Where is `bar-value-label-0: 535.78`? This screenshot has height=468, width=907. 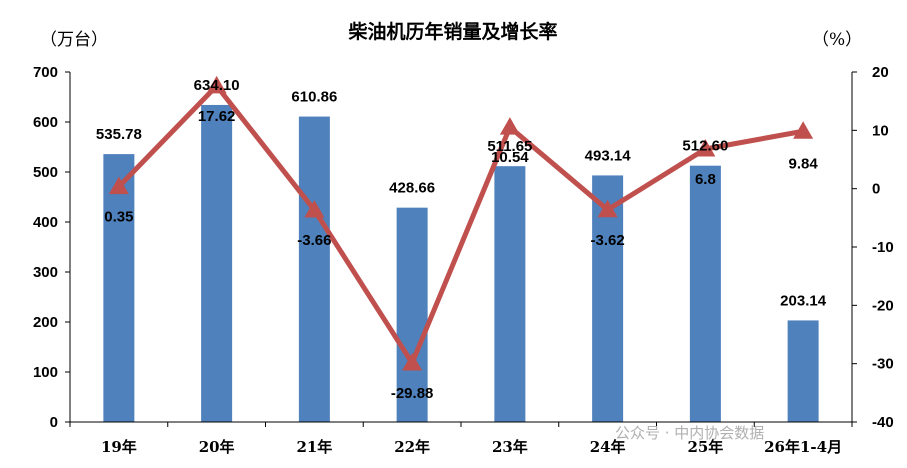 bar-value-label-0: 535.78 is located at coordinates (119, 134).